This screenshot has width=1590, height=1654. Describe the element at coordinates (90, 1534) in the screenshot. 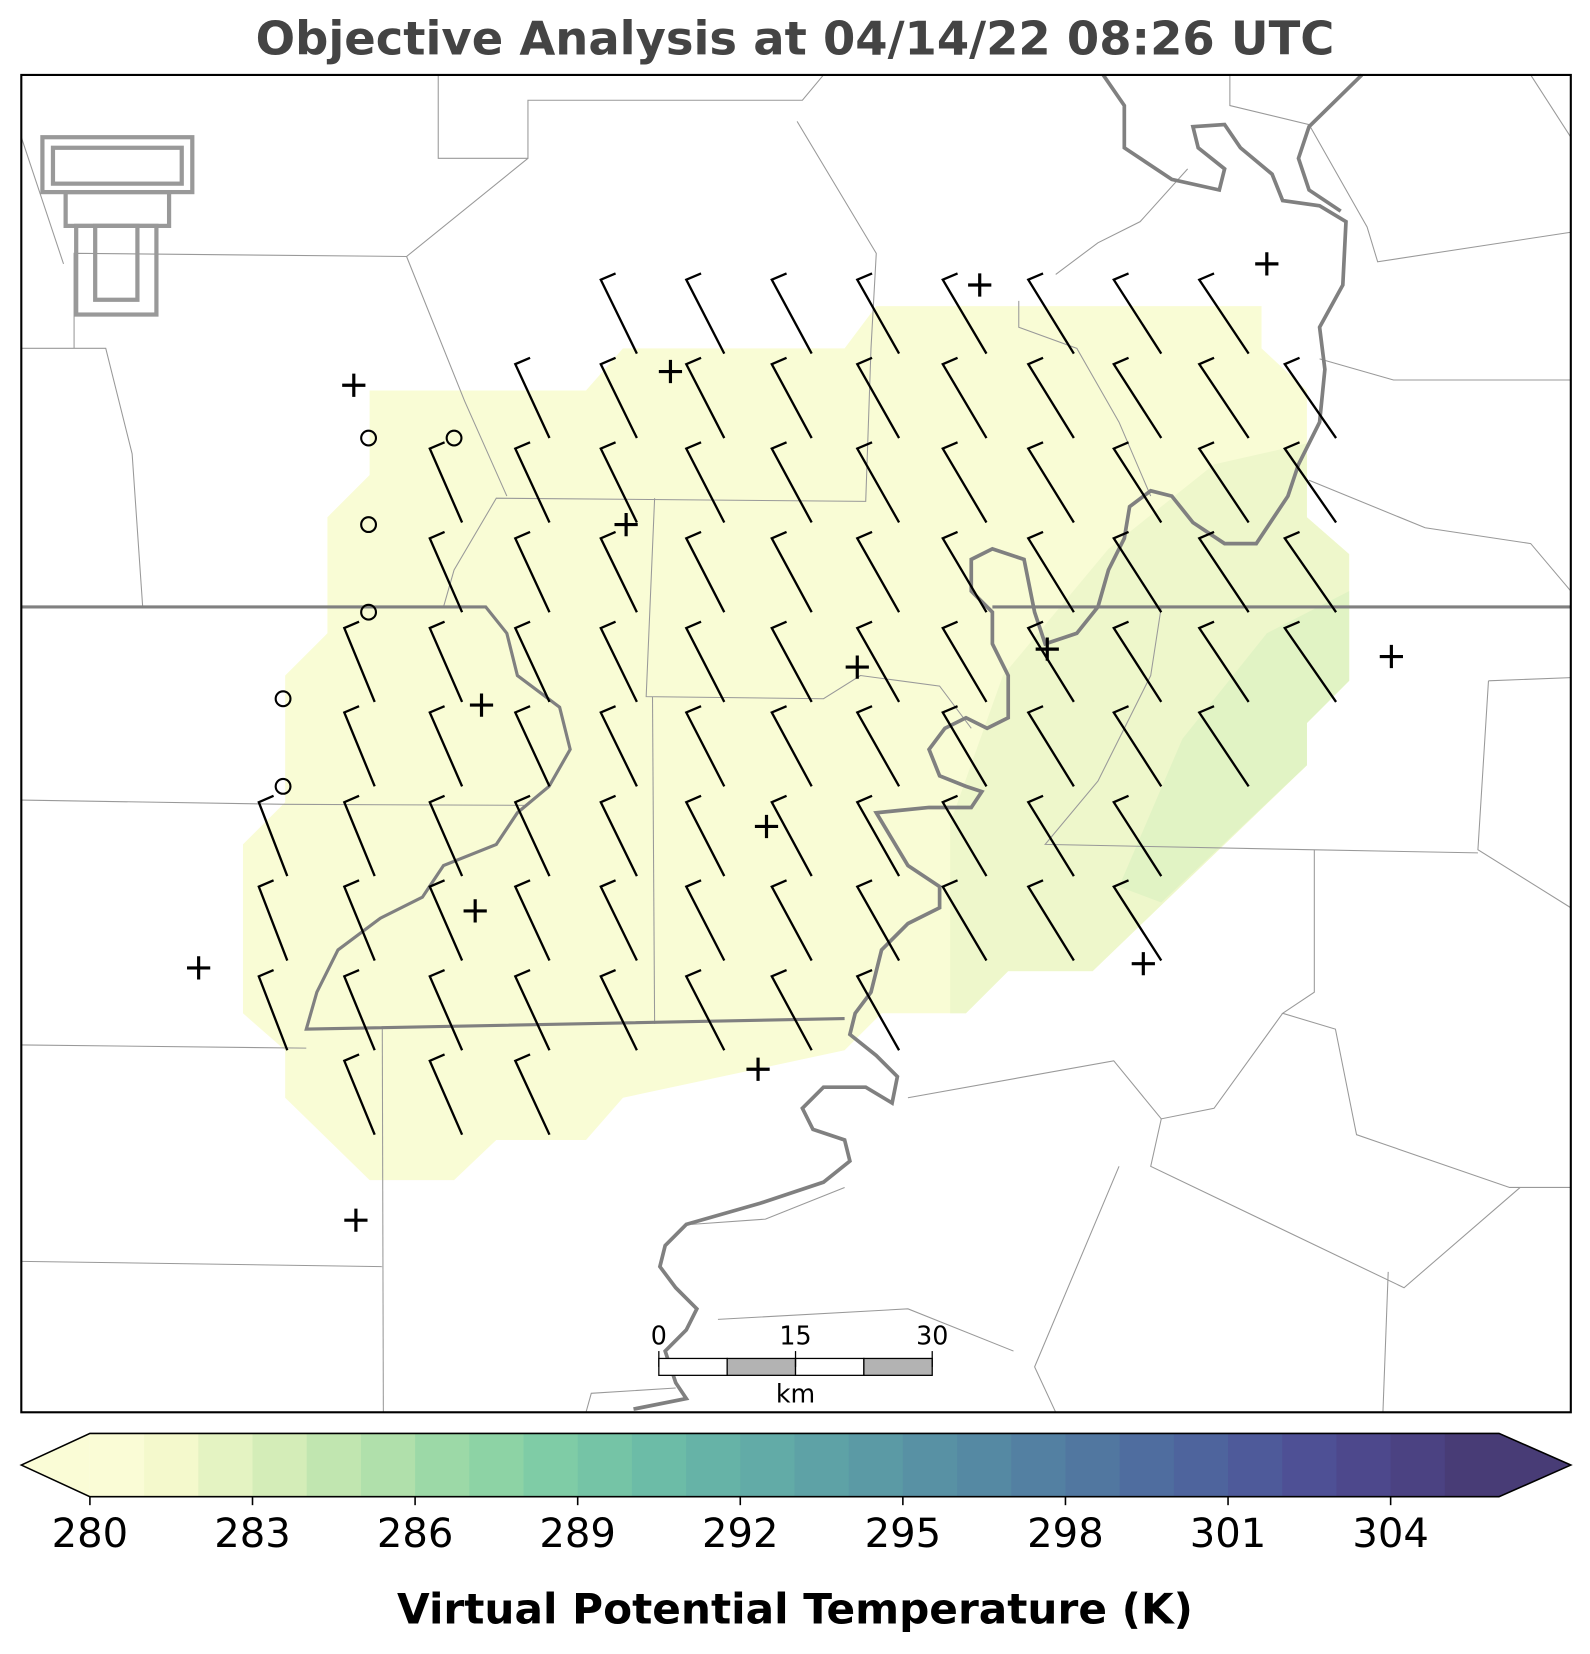

I see `colorbar-tick-label: 280` at that location.